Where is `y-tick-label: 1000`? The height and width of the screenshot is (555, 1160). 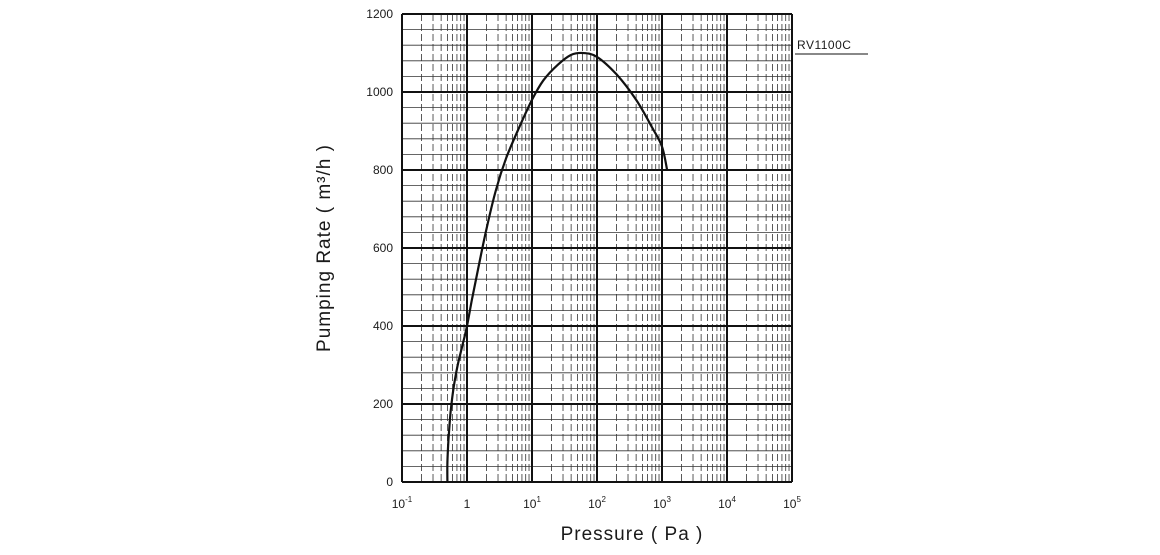 y-tick-label: 1000 is located at coordinates (379, 92).